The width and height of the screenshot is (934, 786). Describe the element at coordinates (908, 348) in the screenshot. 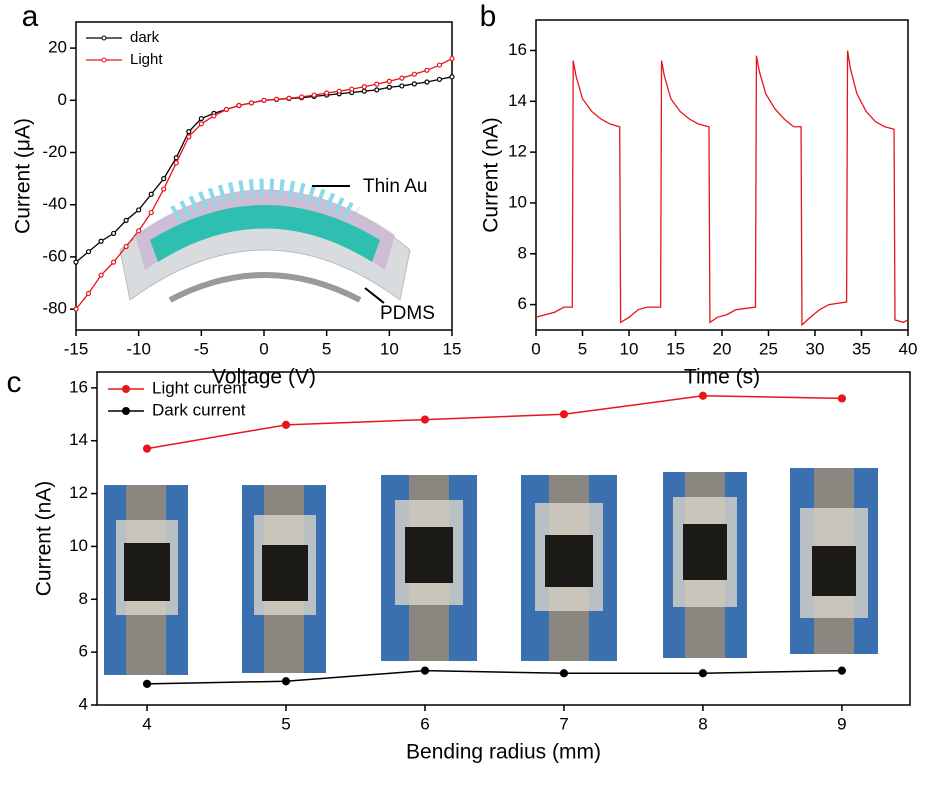

I see `x-tick-label: 40` at that location.